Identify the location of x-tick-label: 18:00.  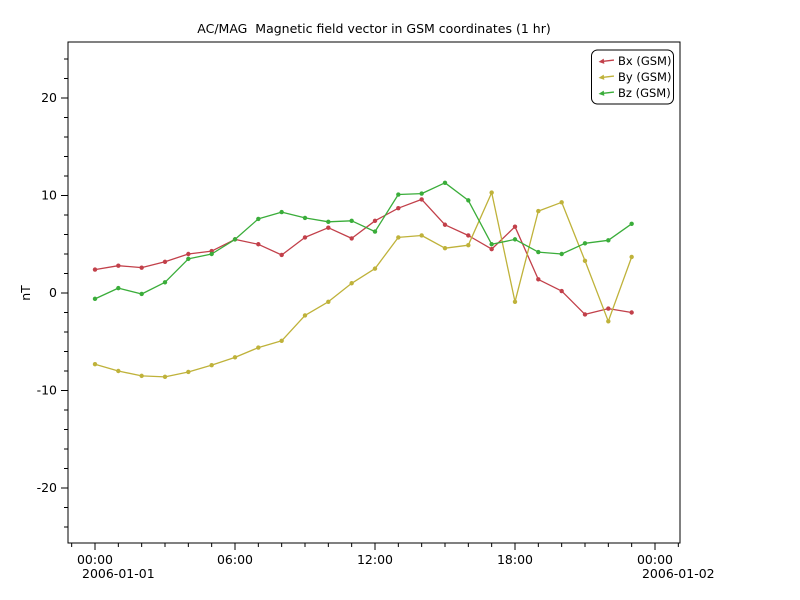
(515, 559).